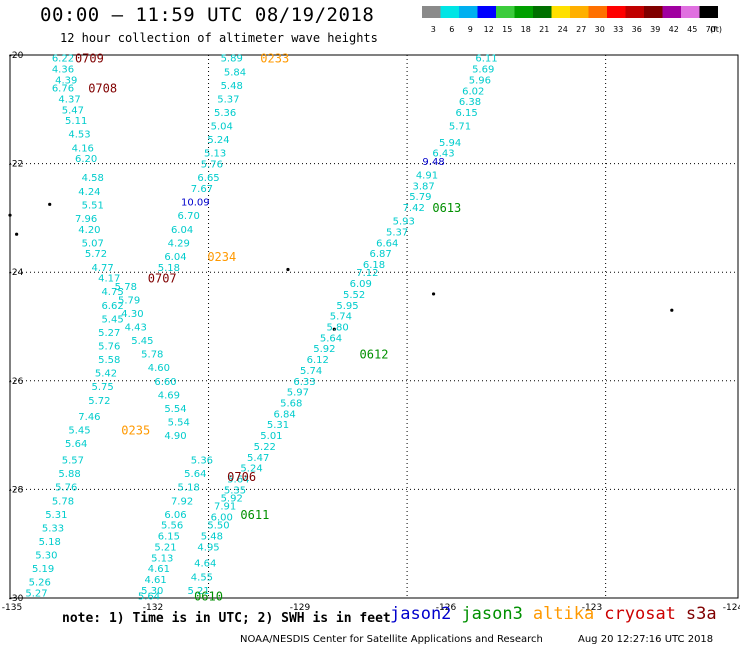 The height and width of the screenshot is (650, 740). I want to click on color-scale-label: 70, so click(711, 29).